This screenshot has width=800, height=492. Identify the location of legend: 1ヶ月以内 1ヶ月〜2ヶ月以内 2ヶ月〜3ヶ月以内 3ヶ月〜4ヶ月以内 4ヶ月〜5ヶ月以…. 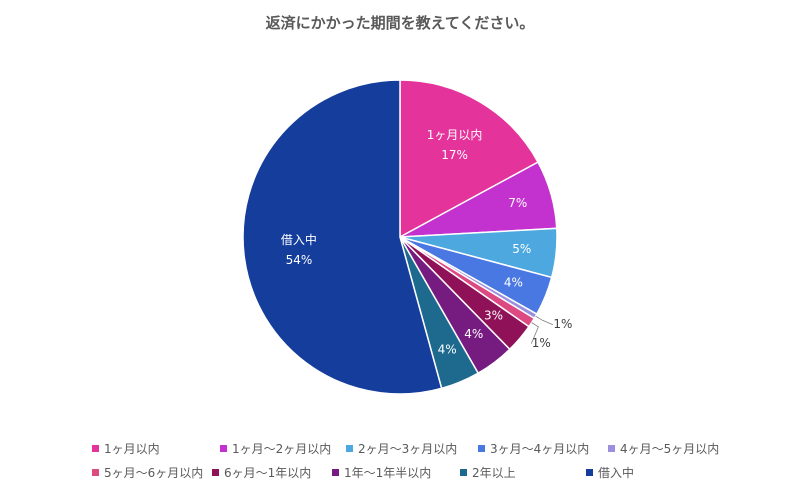
(422, 460).